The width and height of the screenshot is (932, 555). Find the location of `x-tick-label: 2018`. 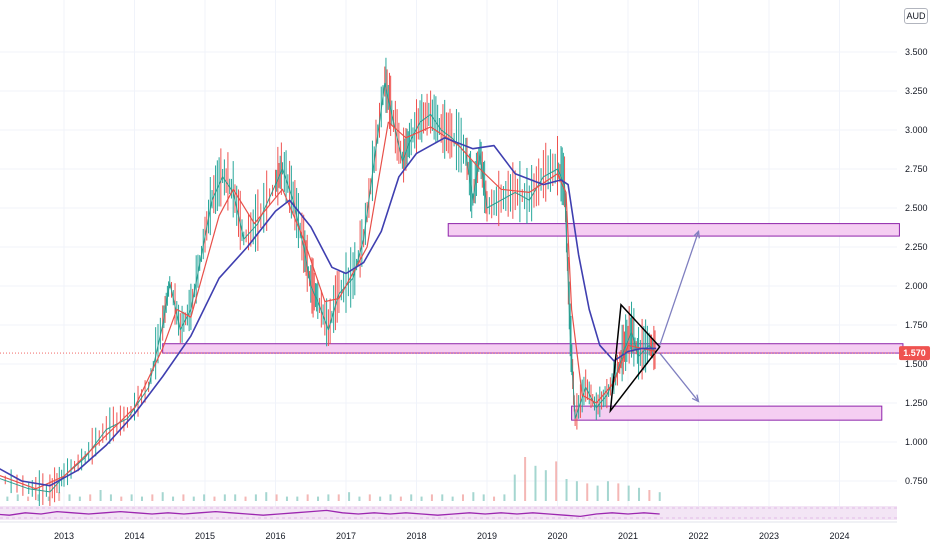

x-tick-label: 2018 is located at coordinates (416, 536).